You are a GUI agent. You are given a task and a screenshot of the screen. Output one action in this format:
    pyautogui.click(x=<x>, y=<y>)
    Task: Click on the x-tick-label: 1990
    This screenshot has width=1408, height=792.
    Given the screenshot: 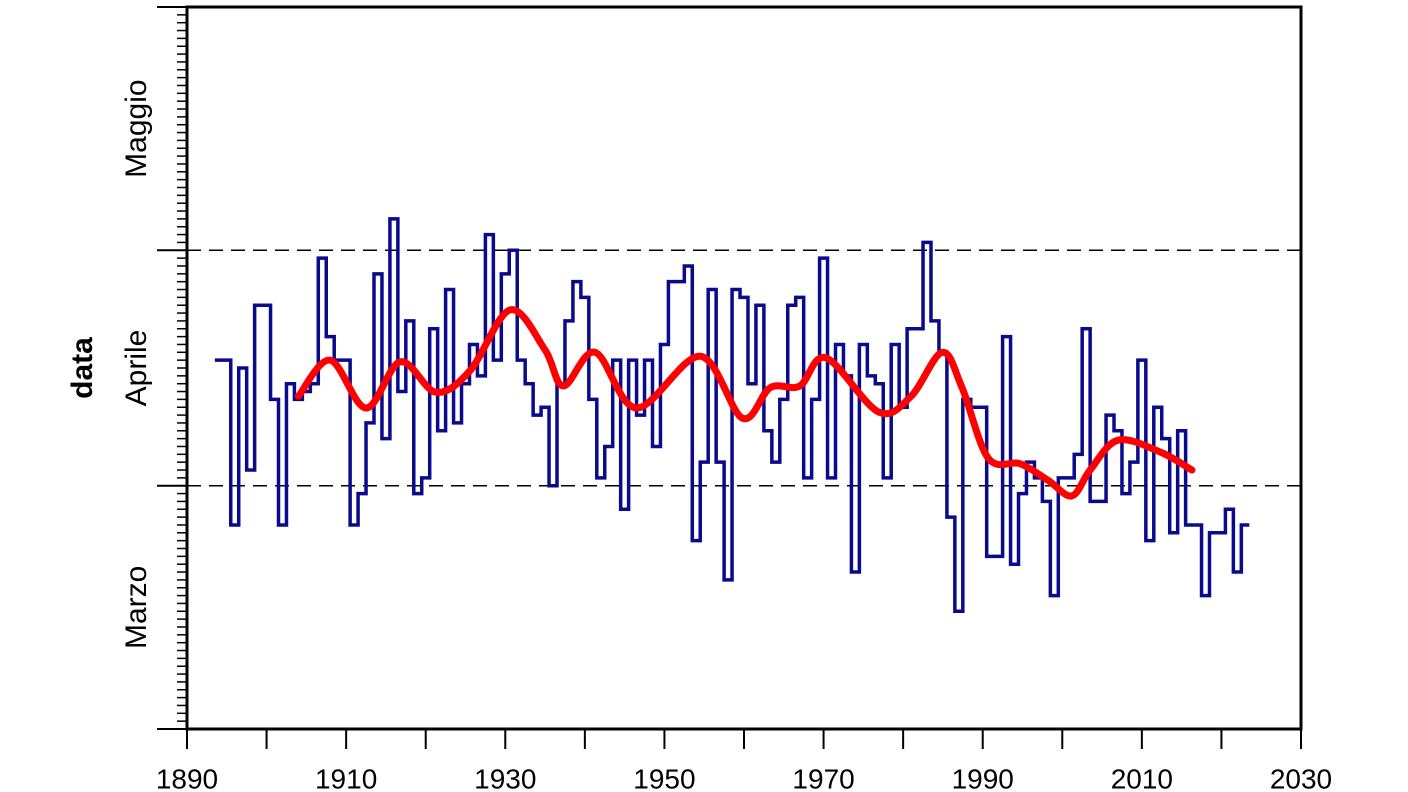 What is the action you would take?
    pyautogui.click(x=983, y=777)
    